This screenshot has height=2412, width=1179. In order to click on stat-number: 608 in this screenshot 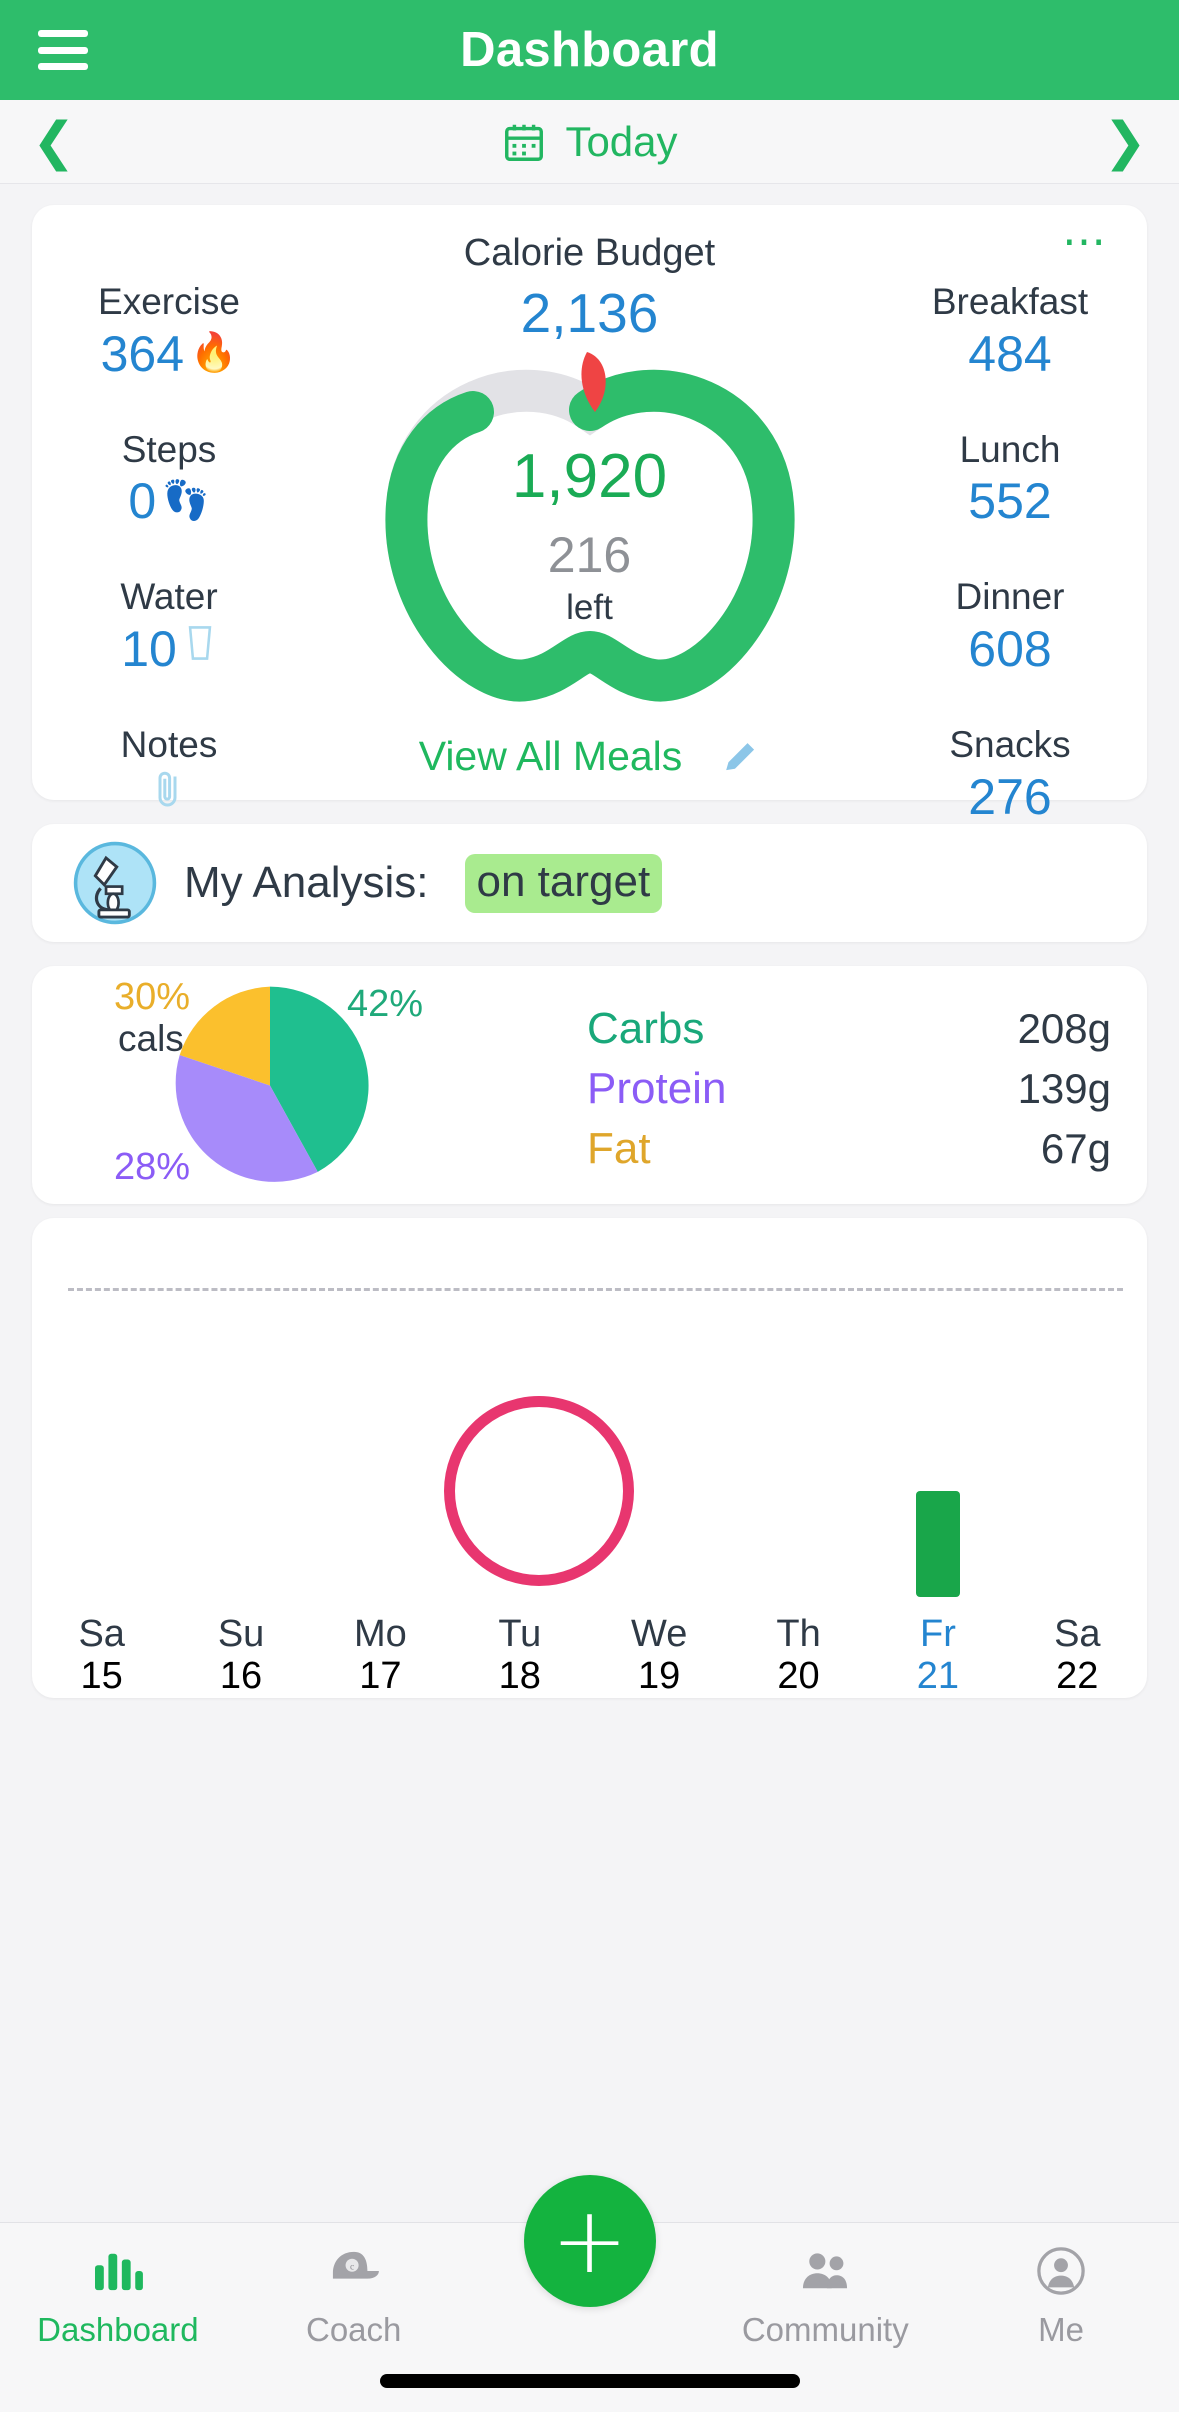, I will do `click(1010, 648)`.